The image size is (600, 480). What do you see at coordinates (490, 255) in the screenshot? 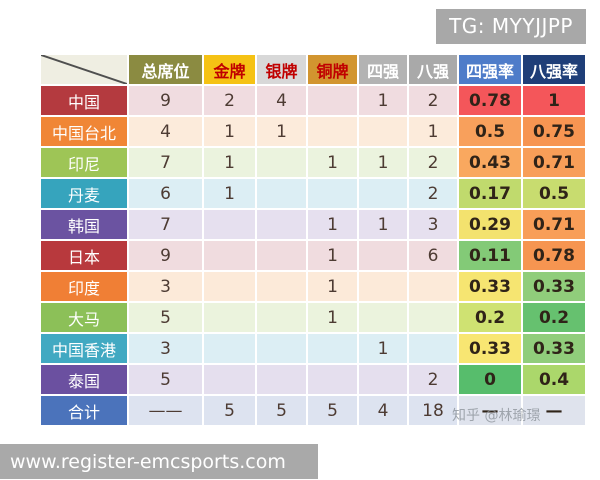
I see `rate-cell-5-6: 0.11` at bounding box center [490, 255].